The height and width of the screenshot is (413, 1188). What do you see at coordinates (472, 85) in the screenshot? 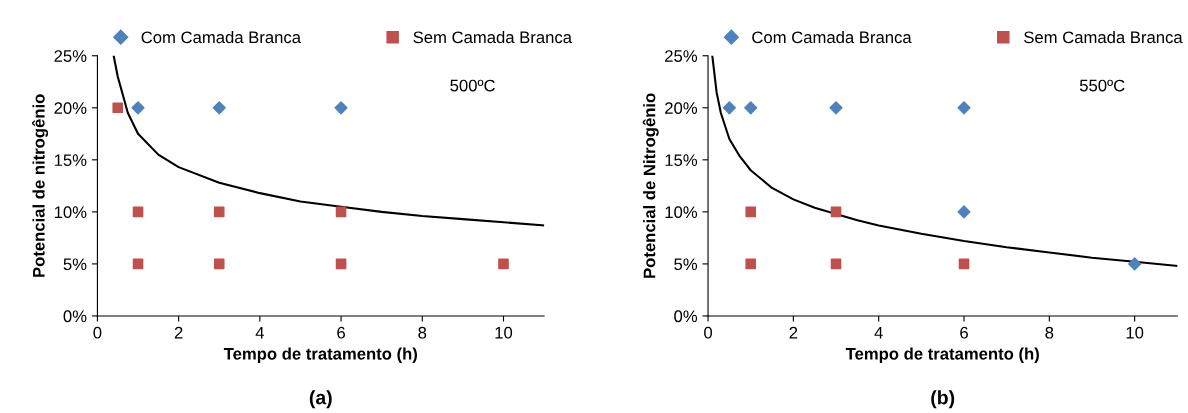
I see `annotation: 500ºC` at bounding box center [472, 85].